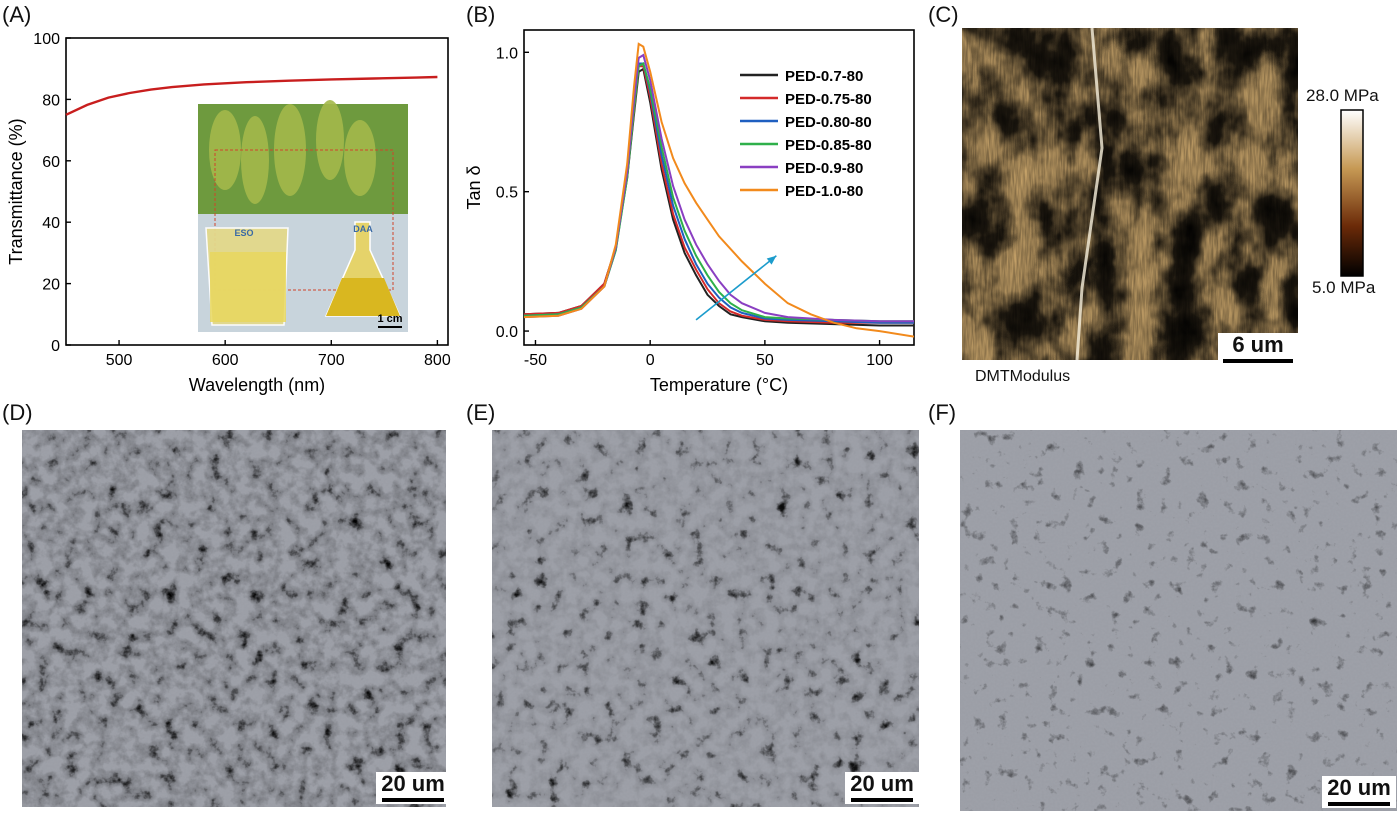 This screenshot has height=823, width=1400. What do you see at coordinates (882, 783) in the screenshot?
I see `sem-e-scalebar-label: 20 um` at bounding box center [882, 783].